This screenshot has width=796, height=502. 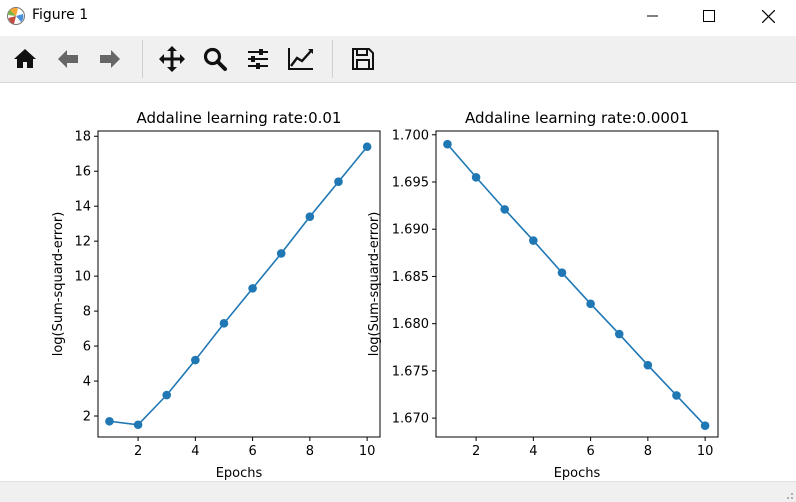 I want to click on y-tick-label: 1.670, so click(x=410, y=419).